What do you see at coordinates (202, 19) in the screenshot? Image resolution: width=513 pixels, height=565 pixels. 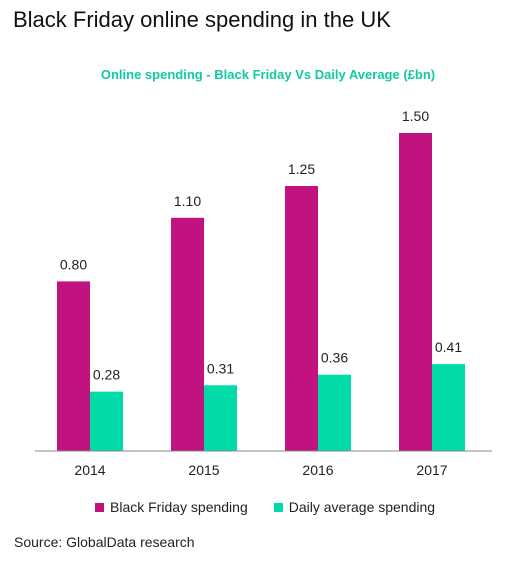 I see `page-title: Black Friday online spending in the UK` at bounding box center [202, 19].